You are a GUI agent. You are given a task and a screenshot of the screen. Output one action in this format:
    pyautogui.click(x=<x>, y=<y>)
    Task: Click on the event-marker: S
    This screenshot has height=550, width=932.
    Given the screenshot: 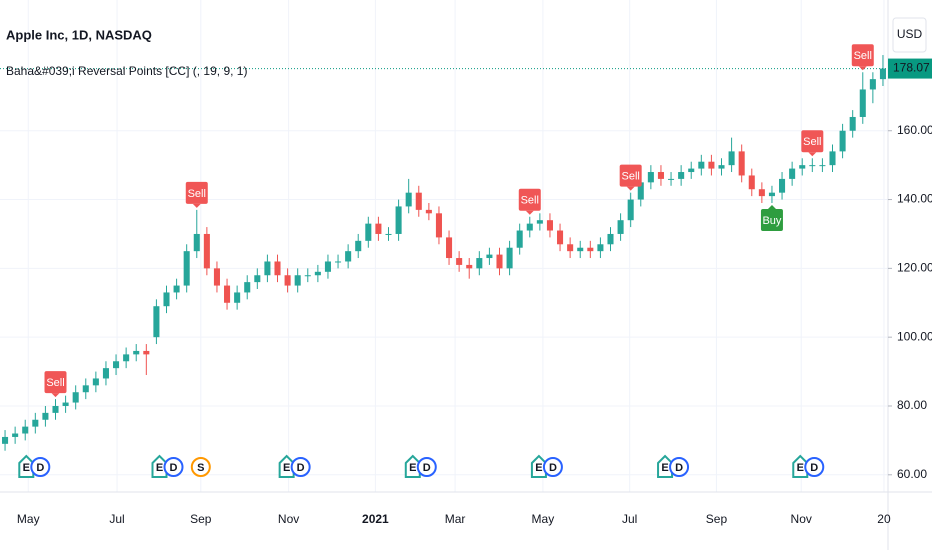 What is the action you would take?
    pyautogui.click(x=200, y=467)
    